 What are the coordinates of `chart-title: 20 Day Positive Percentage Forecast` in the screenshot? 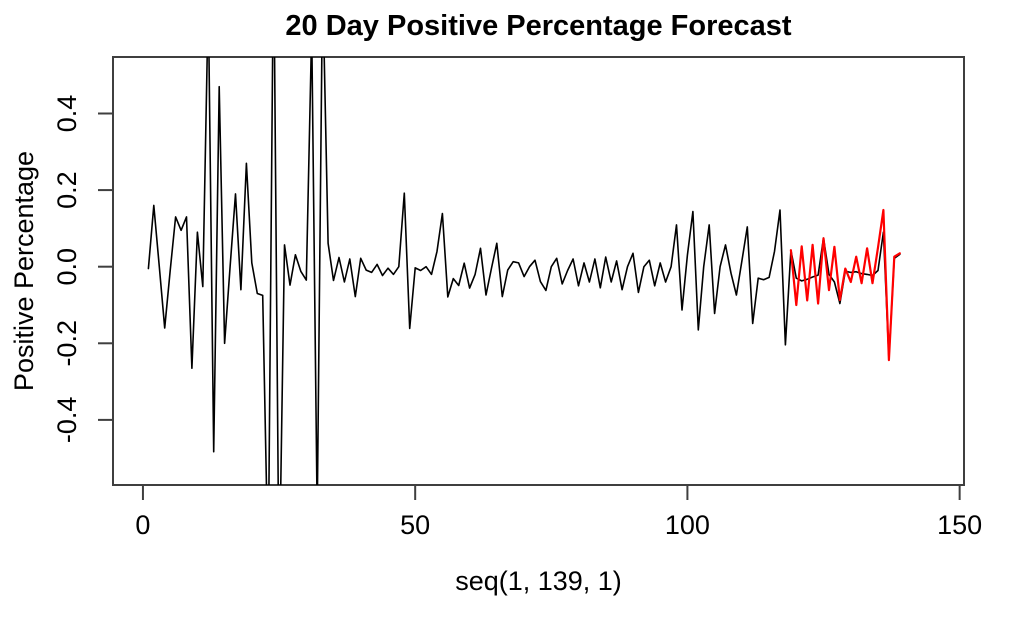 It's located at (538, 26).